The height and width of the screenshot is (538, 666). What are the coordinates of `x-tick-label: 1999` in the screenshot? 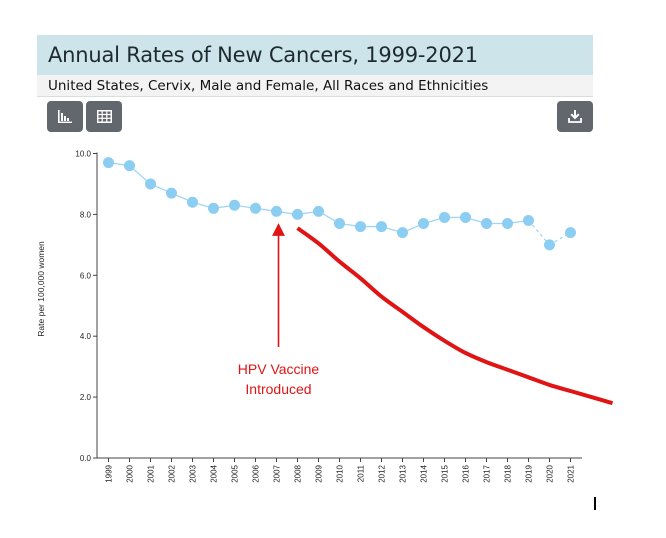 It's located at (109, 473).